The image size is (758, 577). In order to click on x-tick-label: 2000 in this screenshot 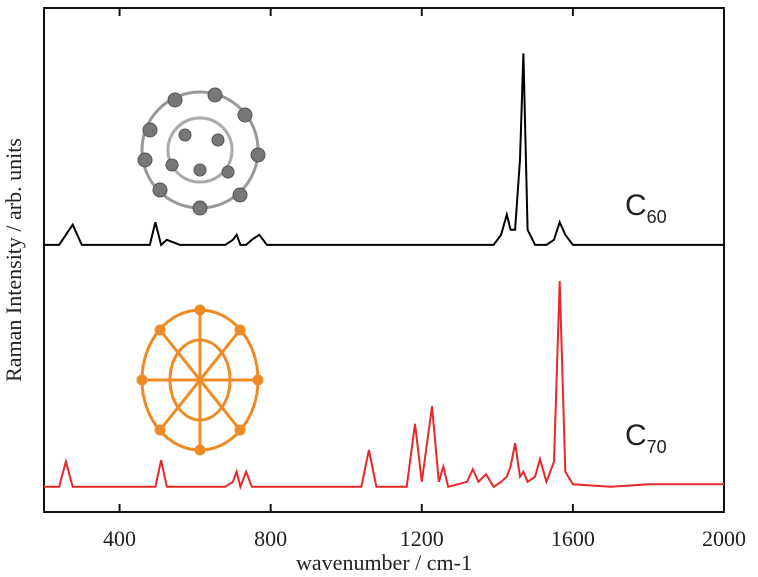, I will do `click(724, 538)`.